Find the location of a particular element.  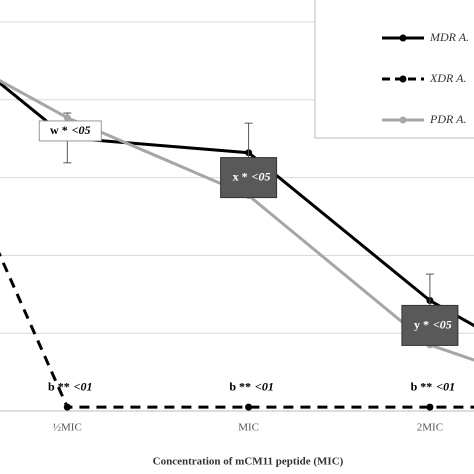

x-tick-label: MIC is located at coordinates (248, 428).